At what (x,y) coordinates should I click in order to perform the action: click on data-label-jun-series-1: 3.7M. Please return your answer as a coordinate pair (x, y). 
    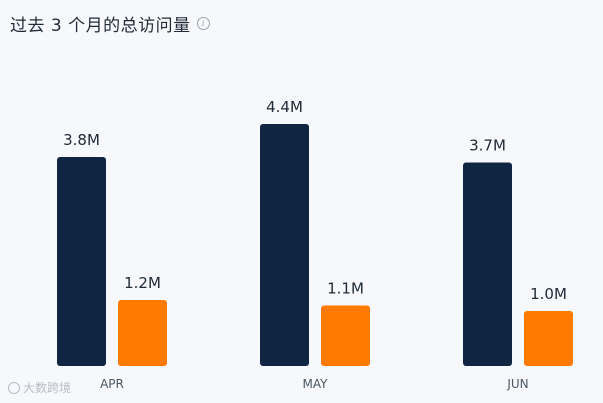
    Looking at the image, I should click on (487, 146).